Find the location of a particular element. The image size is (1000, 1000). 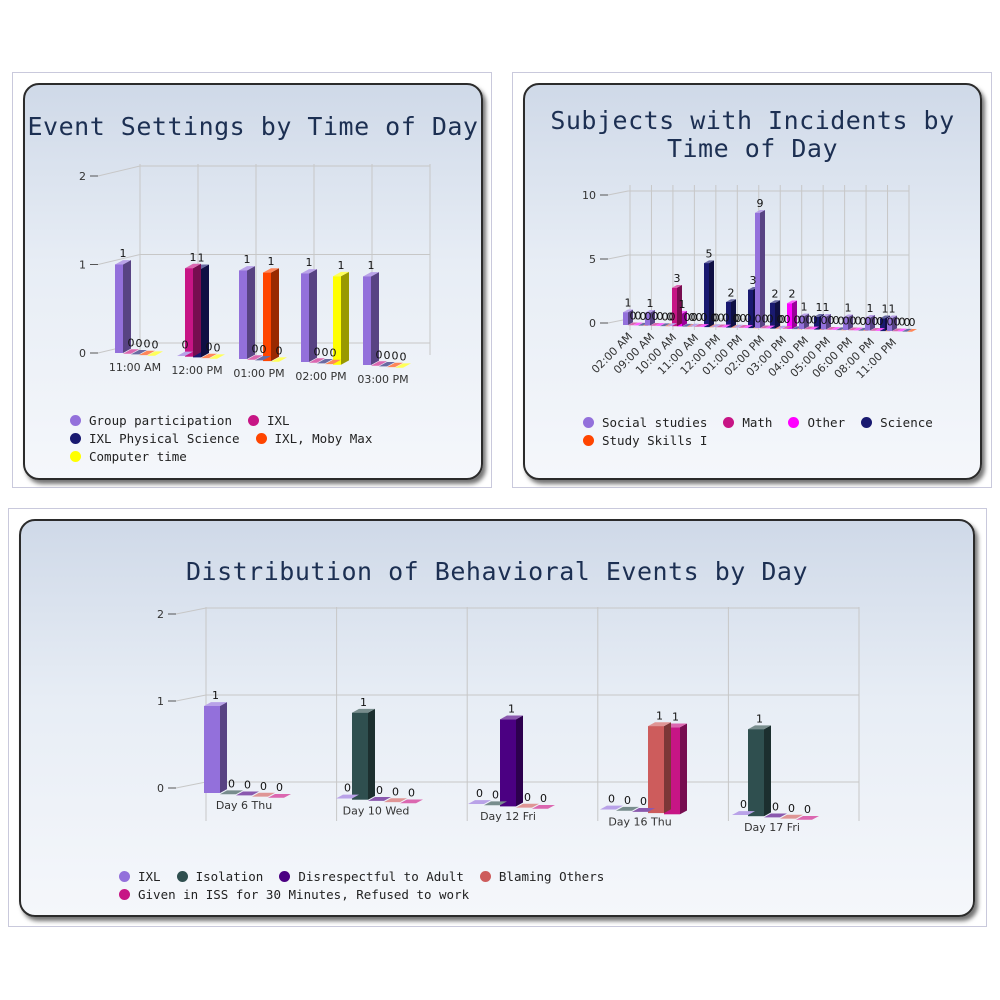

legend-item: Disrespectful to Adult is located at coordinates (371, 876).